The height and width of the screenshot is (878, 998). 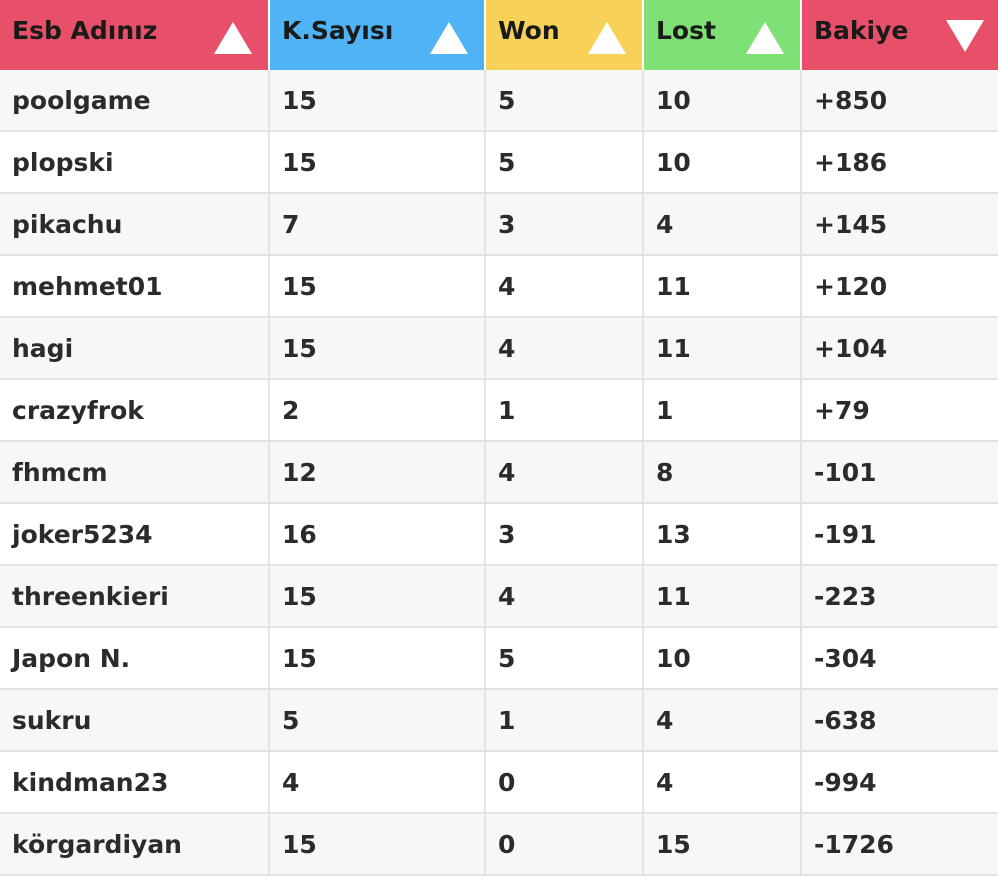 What do you see at coordinates (377, 224) in the screenshot?
I see `cell-game-count: 7` at bounding box center [377, 224].